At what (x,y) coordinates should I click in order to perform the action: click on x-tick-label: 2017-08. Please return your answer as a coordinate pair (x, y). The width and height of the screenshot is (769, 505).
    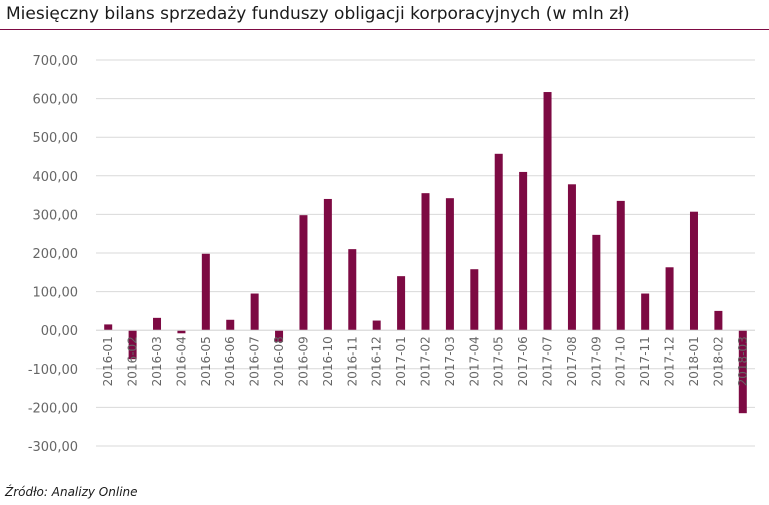
    Looking at the image, I should click on (572, 361).